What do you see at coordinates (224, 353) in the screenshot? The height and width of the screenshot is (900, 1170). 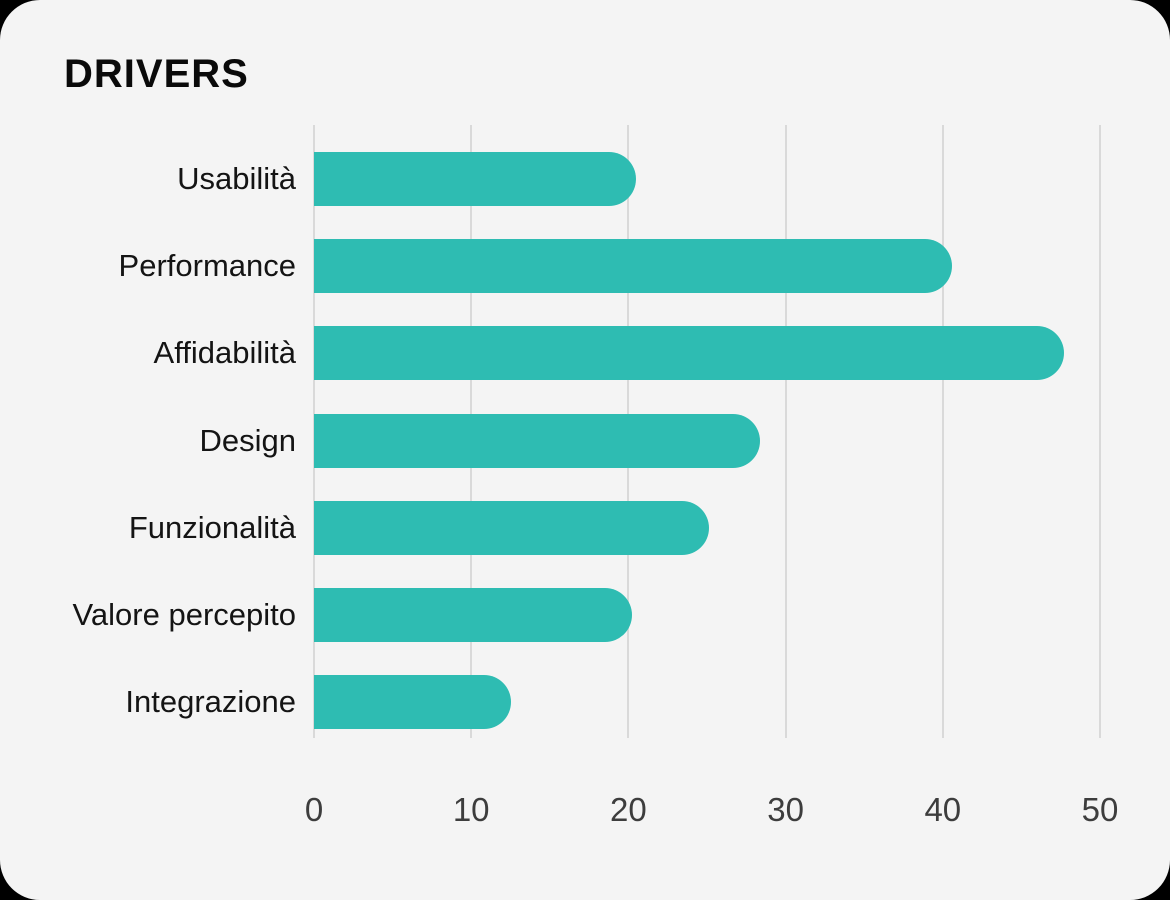 I see `category-label: Affidabilità` at bounding box center [224, 353].